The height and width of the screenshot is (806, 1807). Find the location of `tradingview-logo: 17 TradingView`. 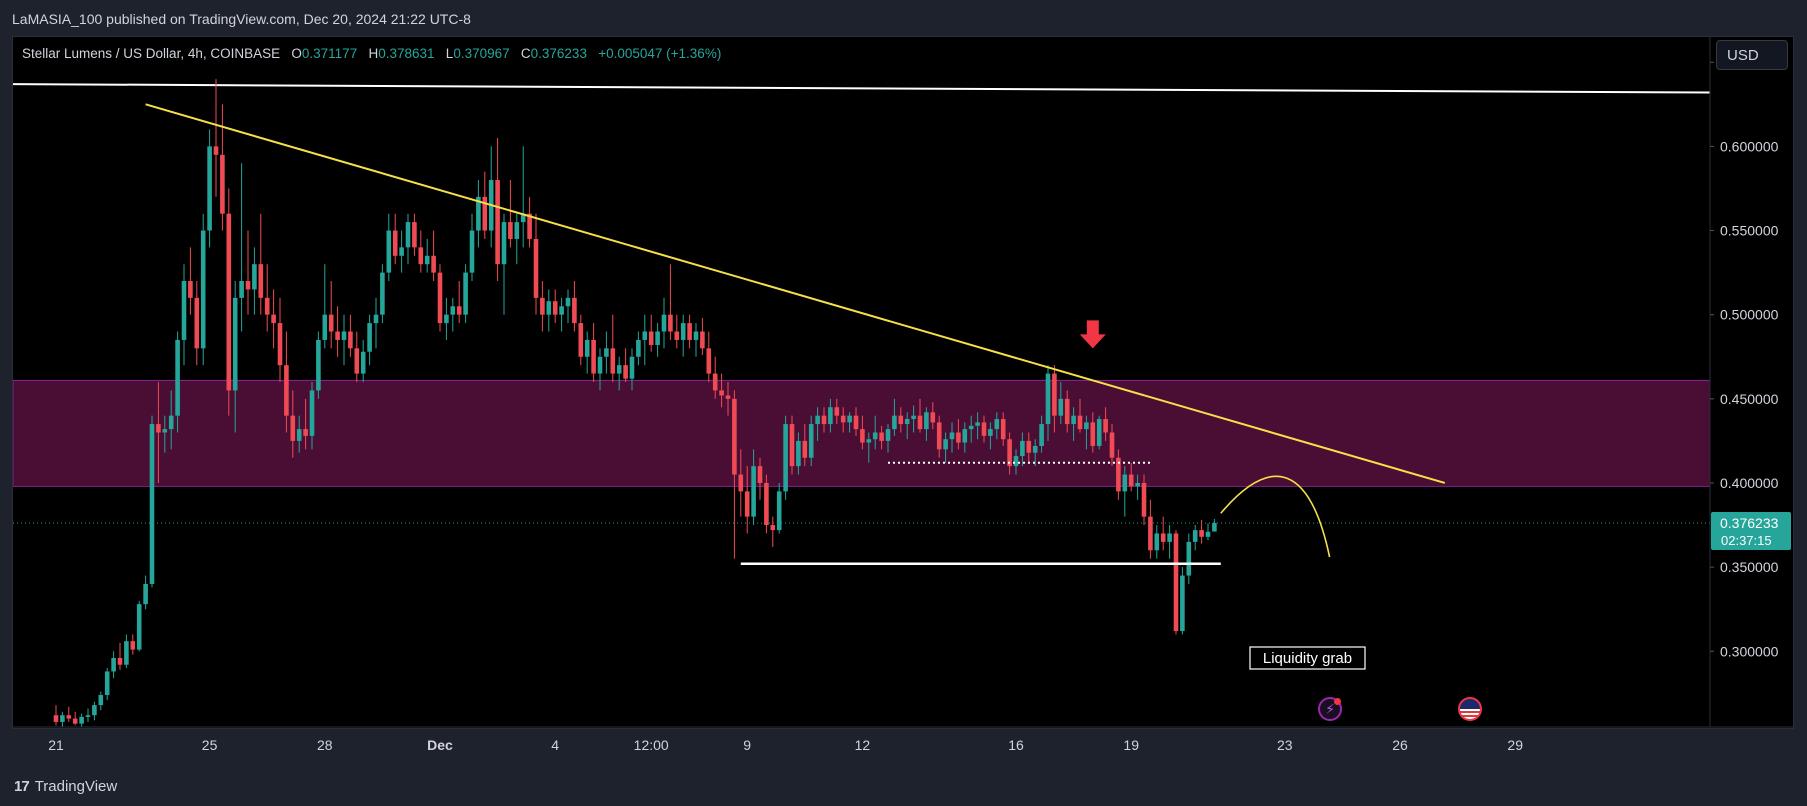

tradingview-logo: 17 TradingView is located at coordinates (65, 786).